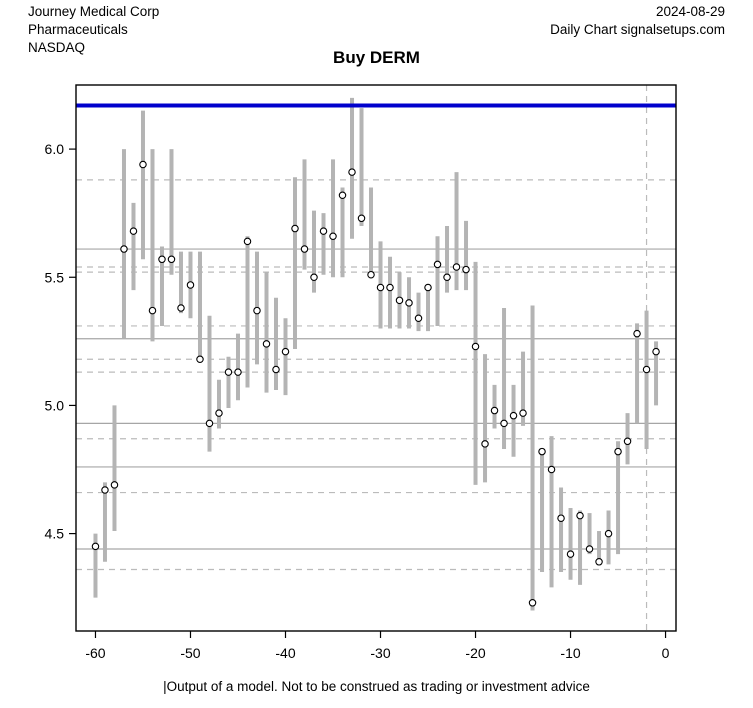 This screenshot has height=708, width=753. What do you see at coordinates (95, 653) in the screenshot?
I see `x-tick-label: -60` at bounding box center [95, 653].